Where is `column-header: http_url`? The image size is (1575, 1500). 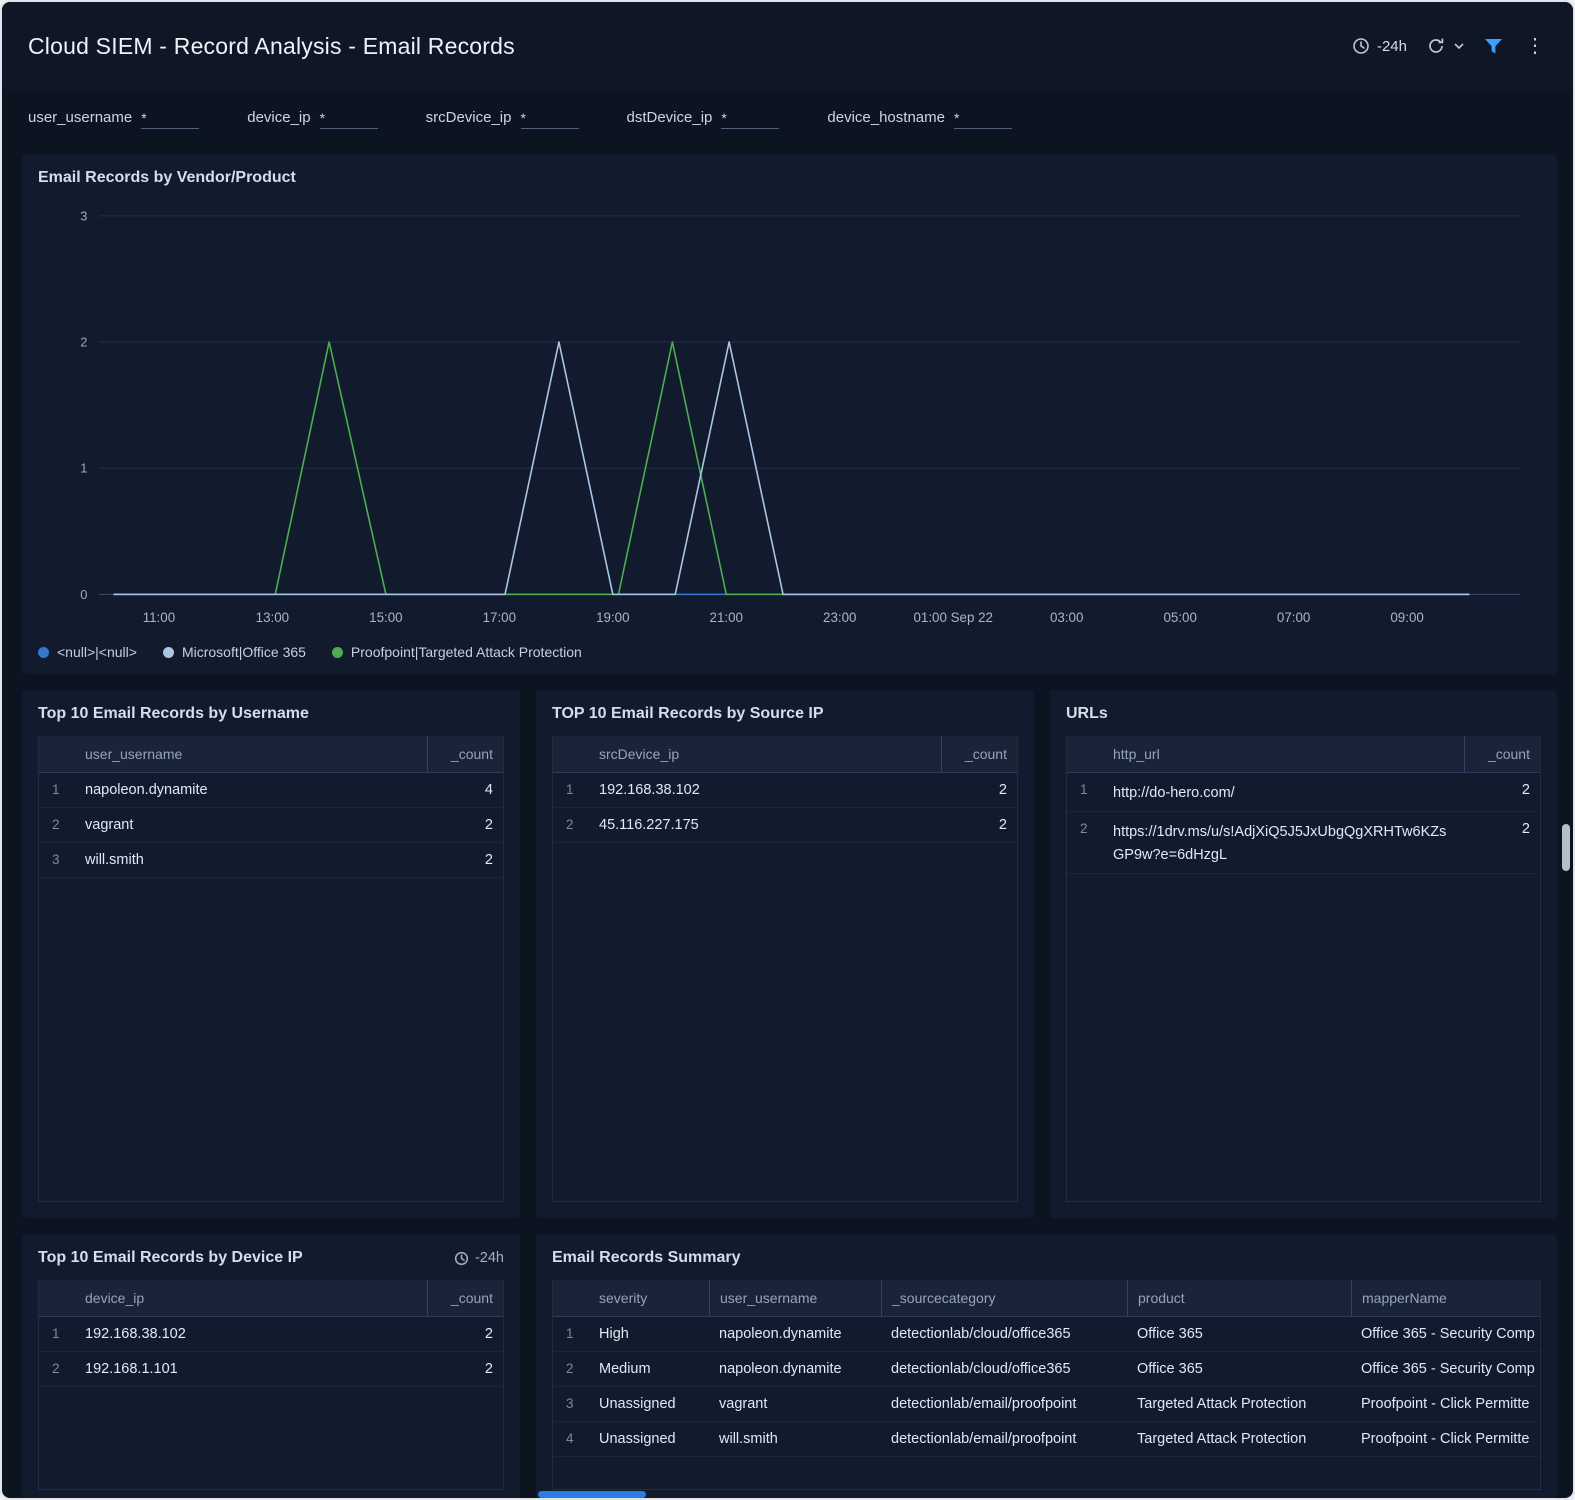 column-header: http_url is located at coordinates (1136, 754).